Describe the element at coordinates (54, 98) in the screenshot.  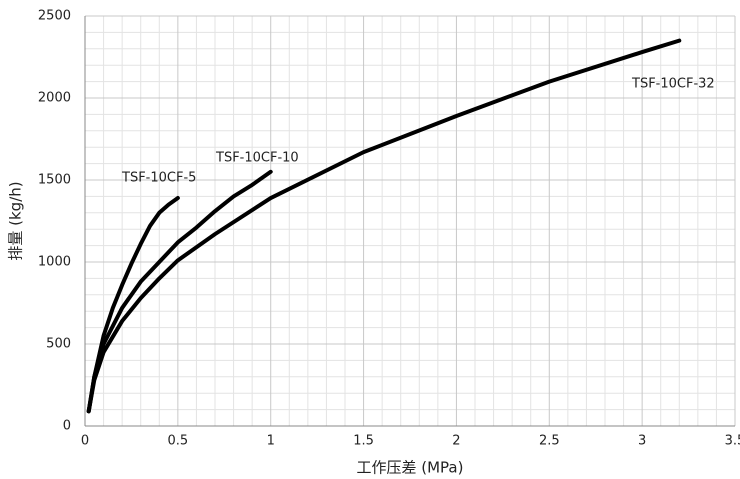
I see `y-tick-label: 2000` at that location.